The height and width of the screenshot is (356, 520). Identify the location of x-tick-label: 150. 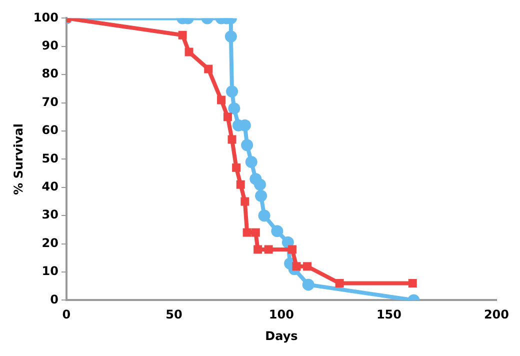
(389, 315).